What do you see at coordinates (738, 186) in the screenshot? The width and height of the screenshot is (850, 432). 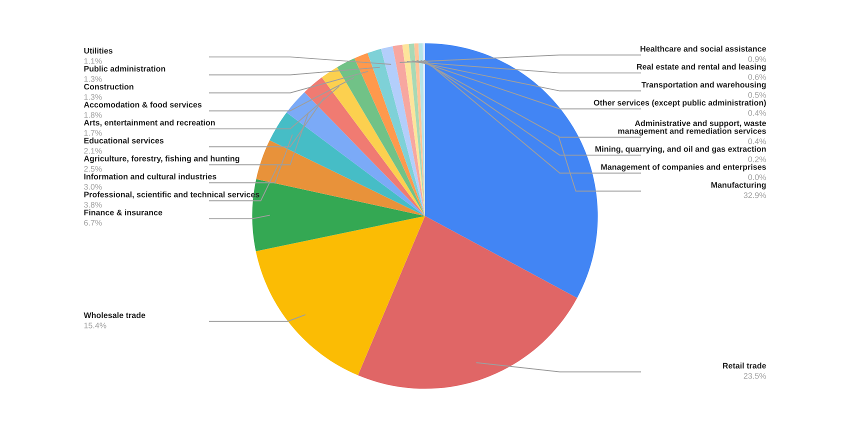 I see `slice-label: Manufacturing` at bounding box center [738, 186].